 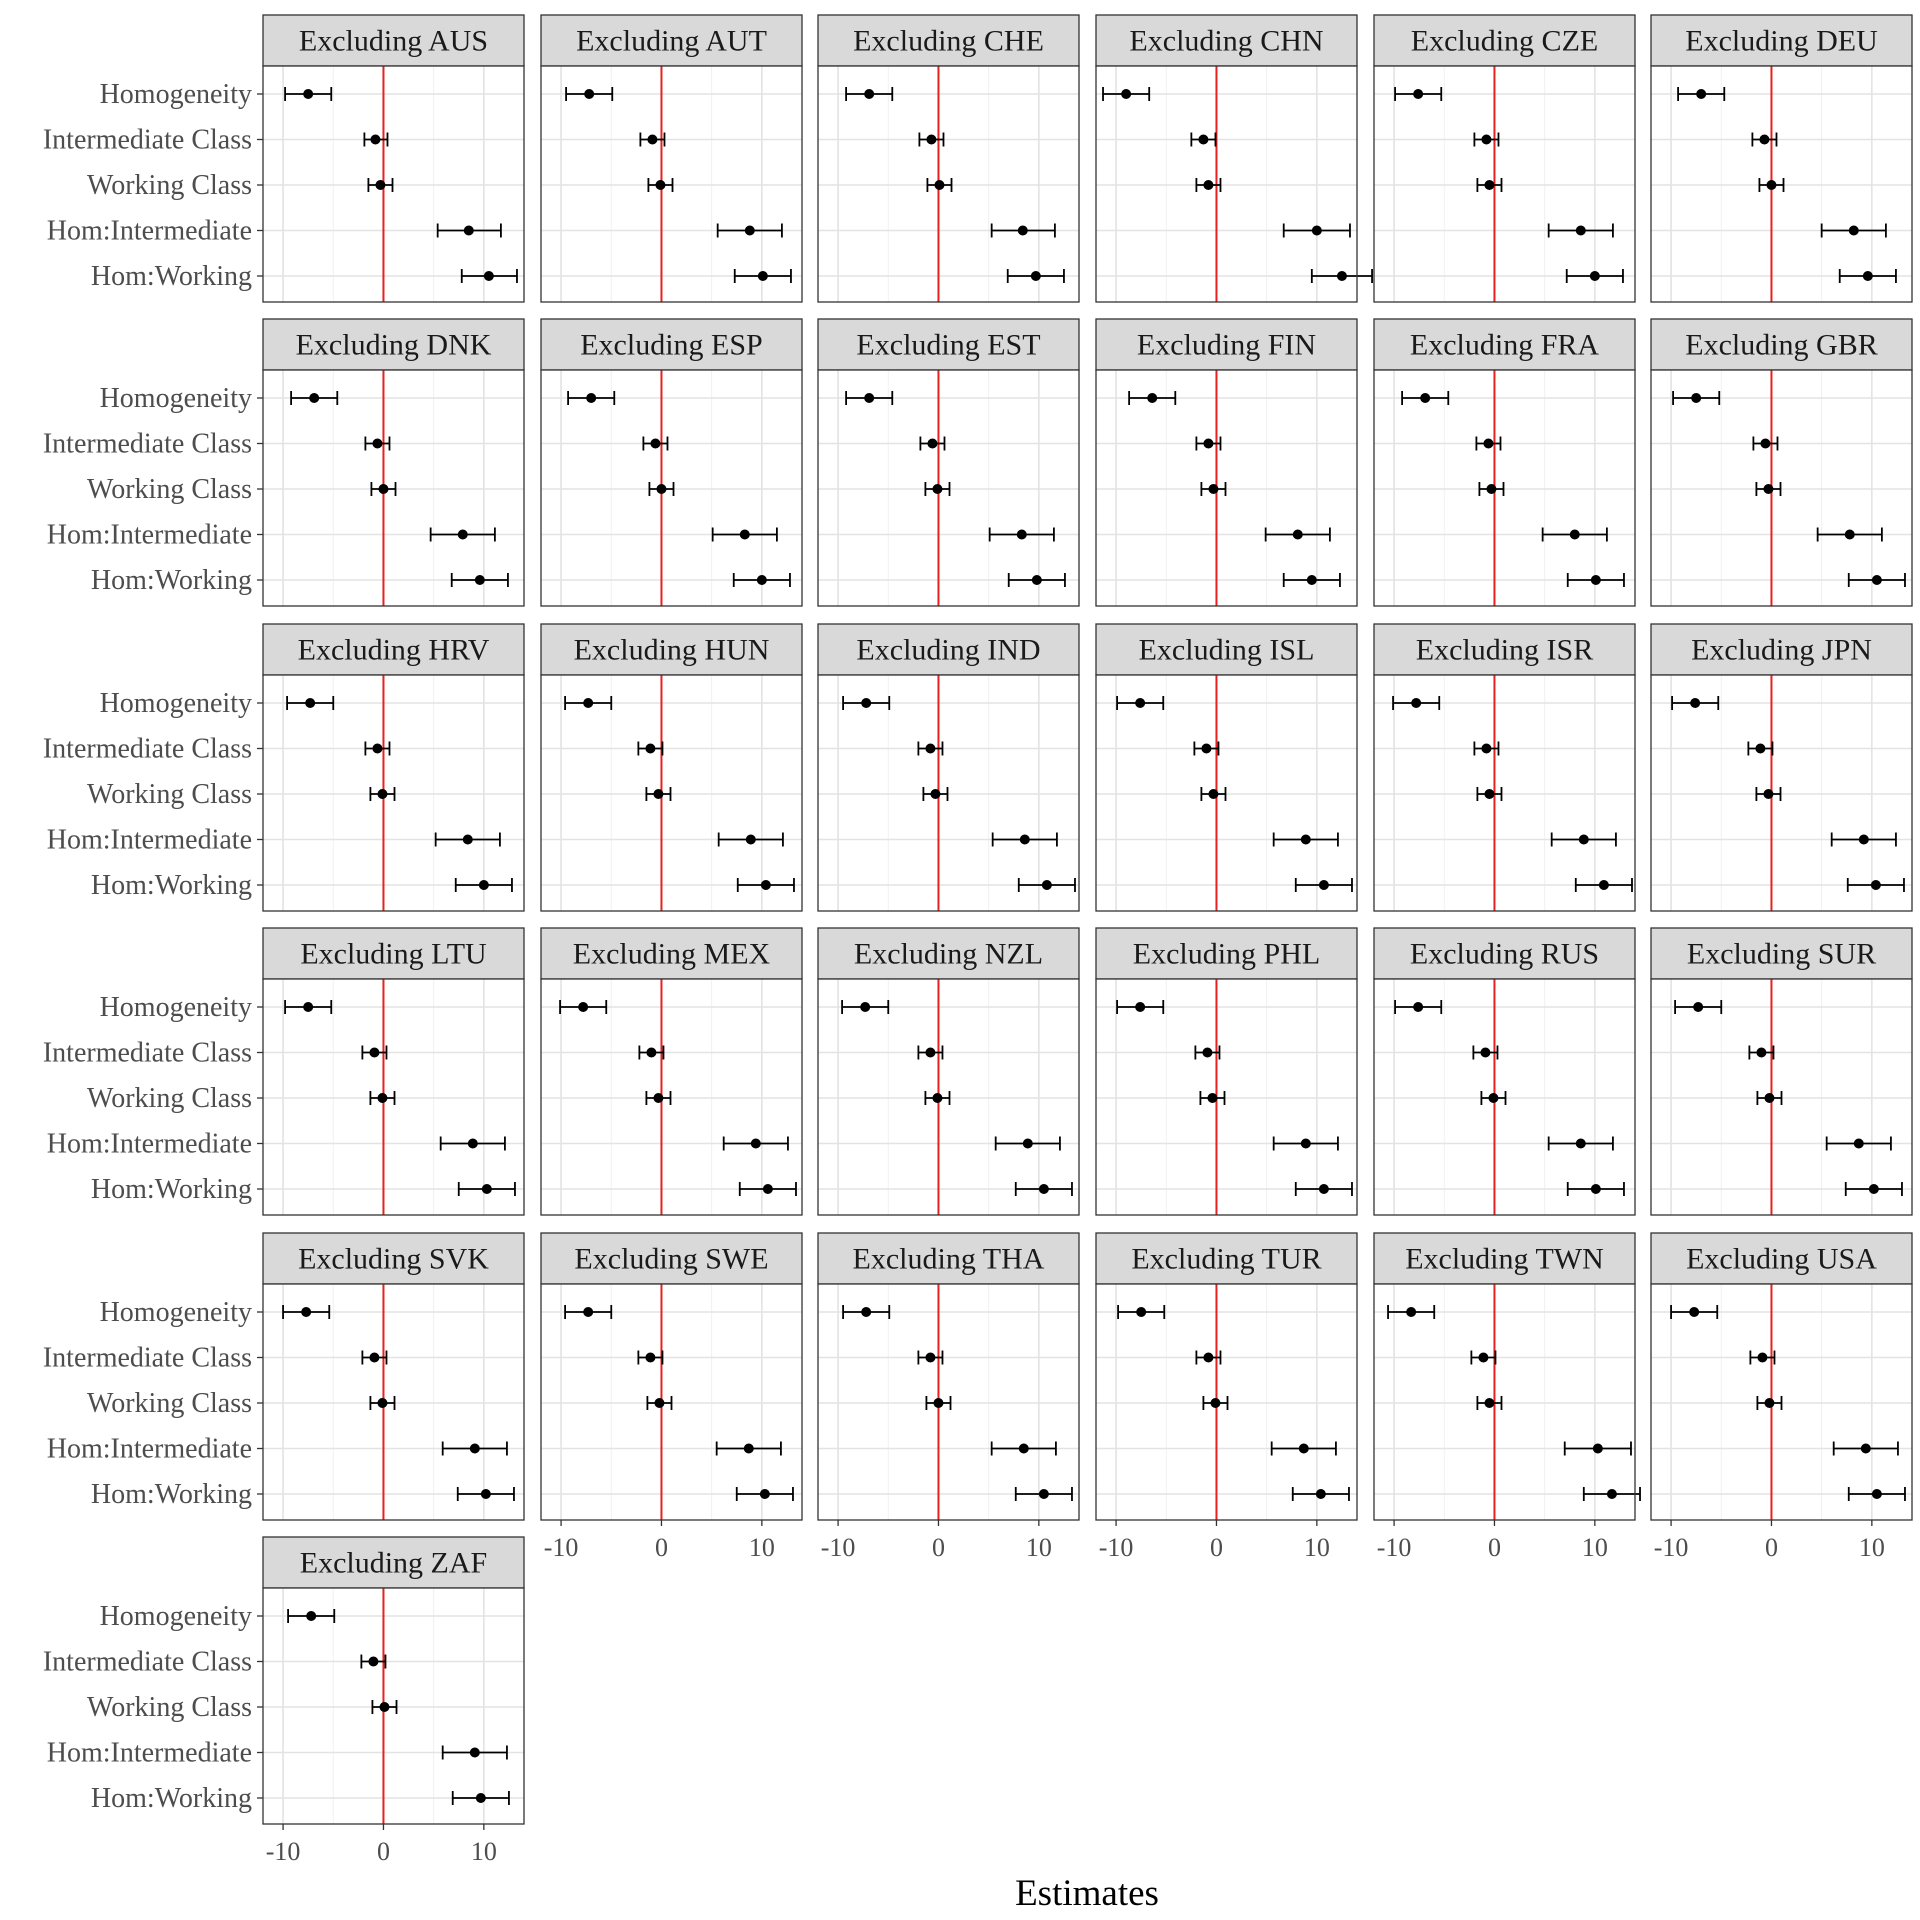 I want to click on facet-title: Excluding GBR, so click(x=1781, y=345).